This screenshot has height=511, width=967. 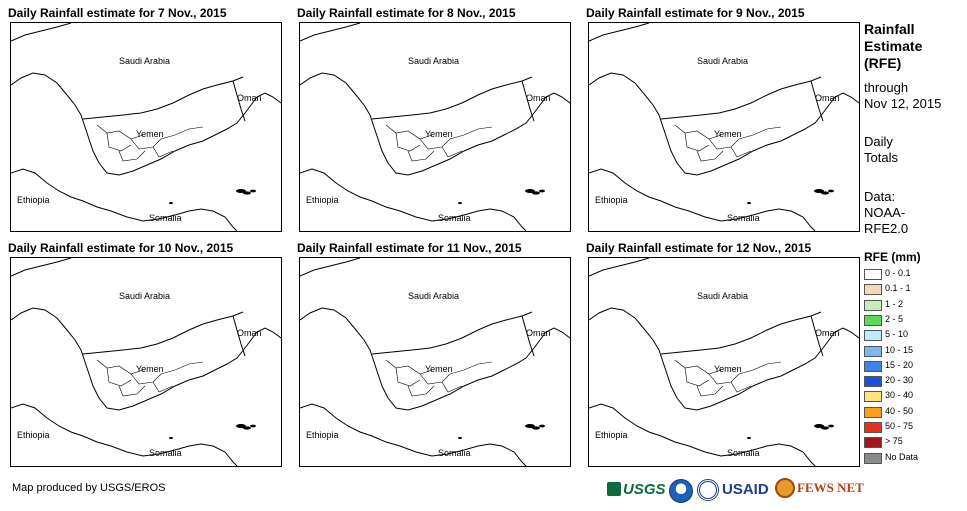 What do you see at coordinates (695, 13) in the screenshot?
I see `panel-title: Daily Rainfall estimate for 9 Nov., 2015` at bounding box center [695, 13].